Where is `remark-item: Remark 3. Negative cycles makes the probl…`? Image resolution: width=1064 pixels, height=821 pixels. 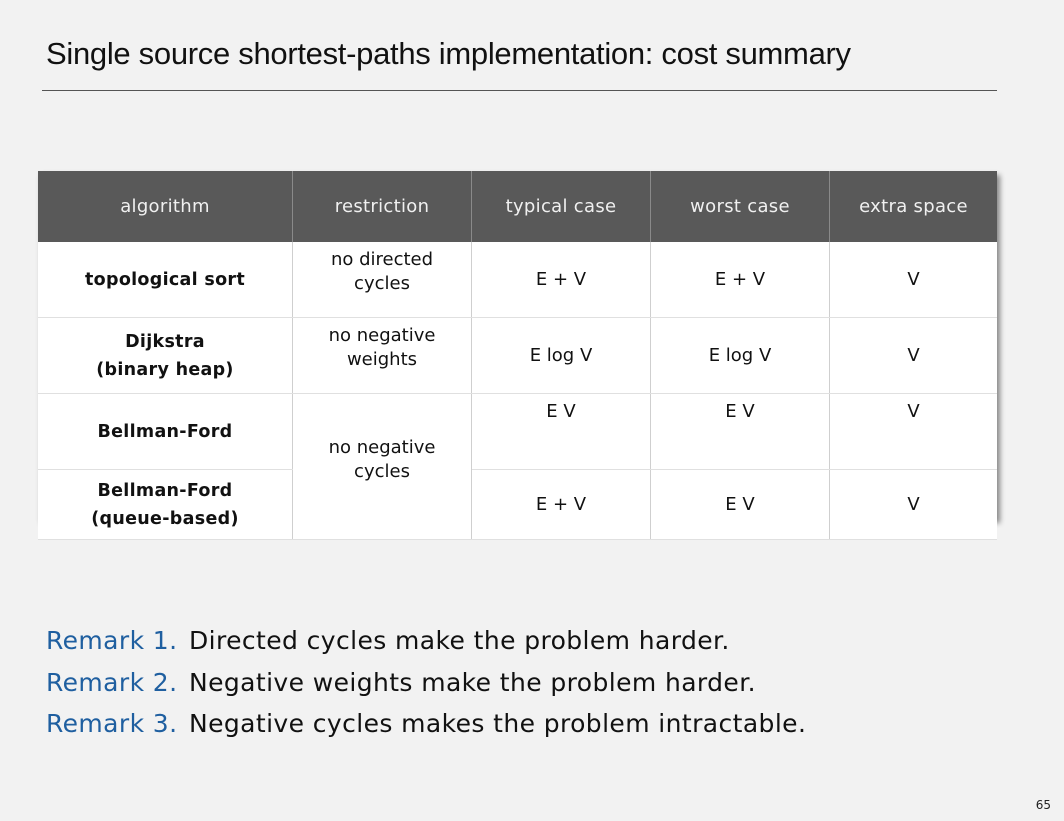 remark-item: Remark 3. Negative cycles makes the probl… is located at coordinates (426, 724).